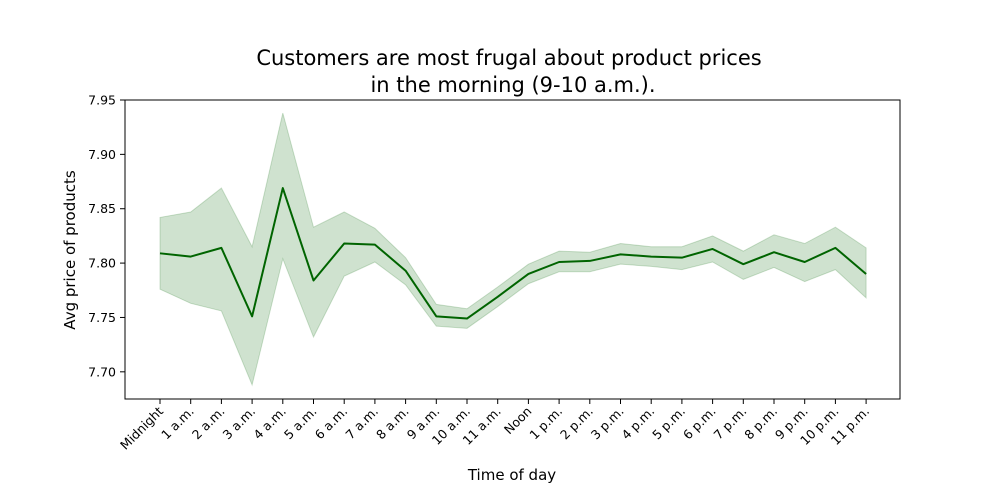  I want to click on x-tick-label: 5 a.m., so click(300, 423).